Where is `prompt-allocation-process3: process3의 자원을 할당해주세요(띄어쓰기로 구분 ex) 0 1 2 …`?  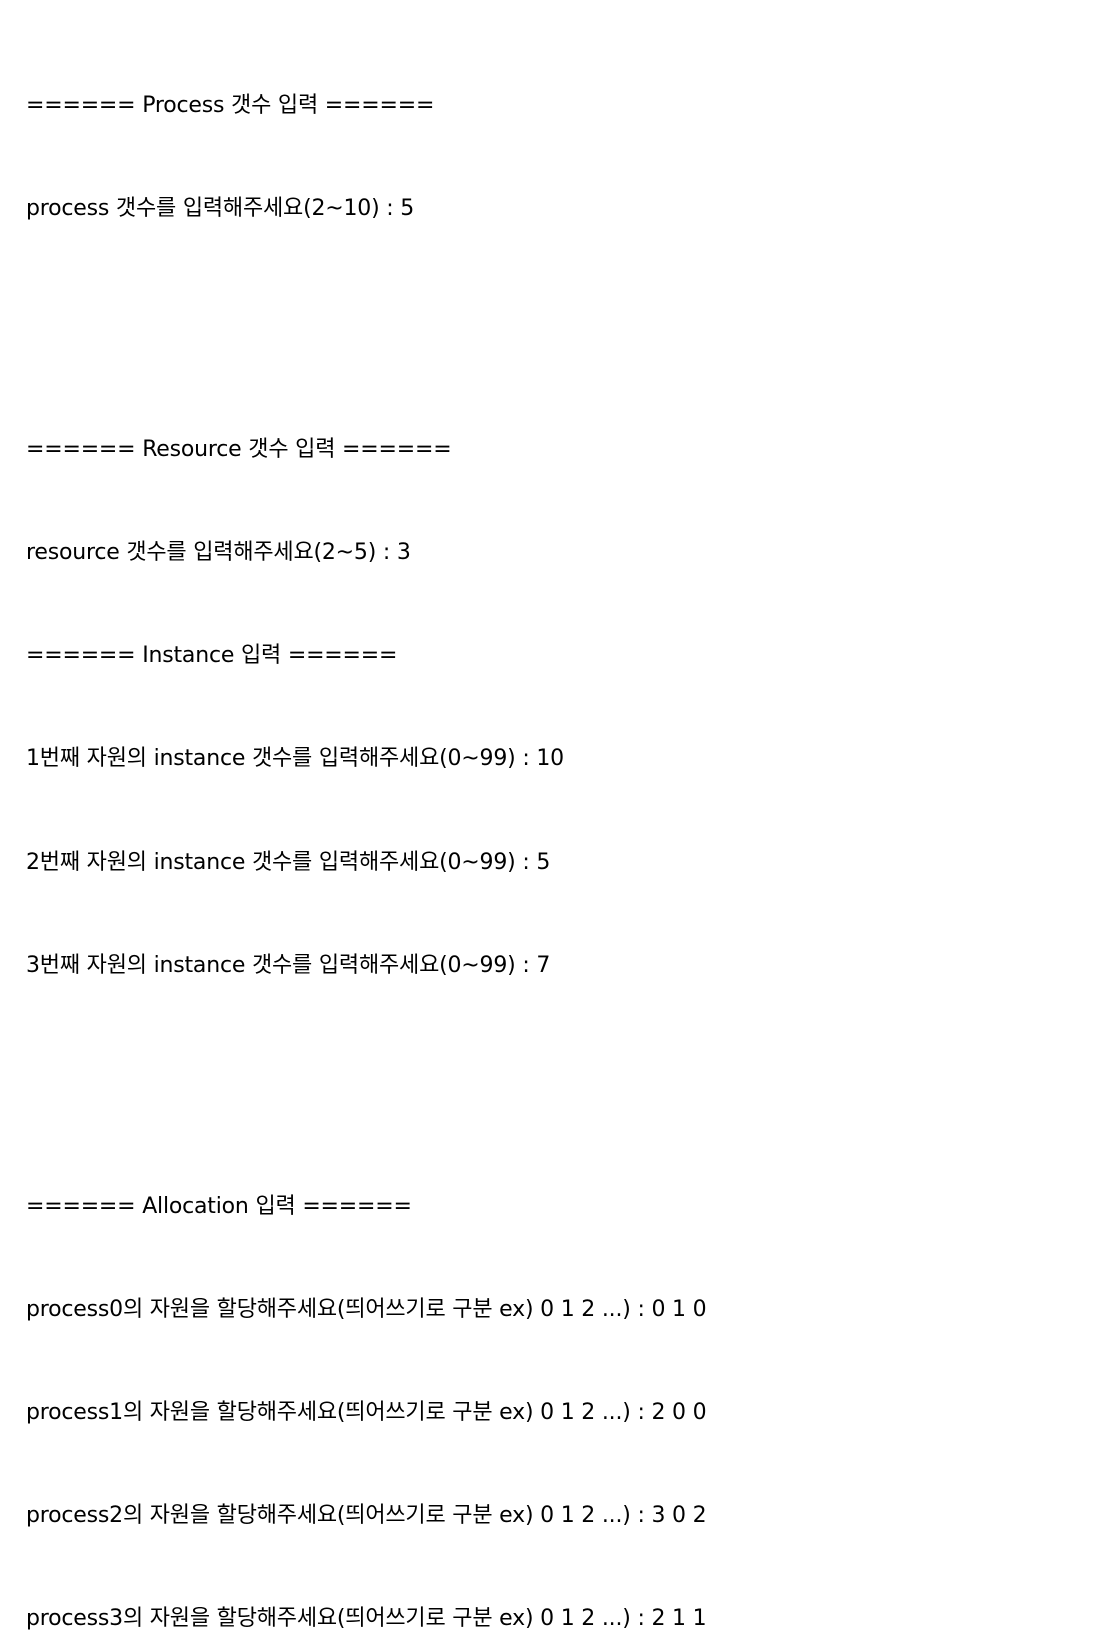 prompt-allocation-process3: process3의 자원을 할당해주세요(띄어쓰기로 구분 ex) 0 1 2 … is located at coordinates (366, 1619).